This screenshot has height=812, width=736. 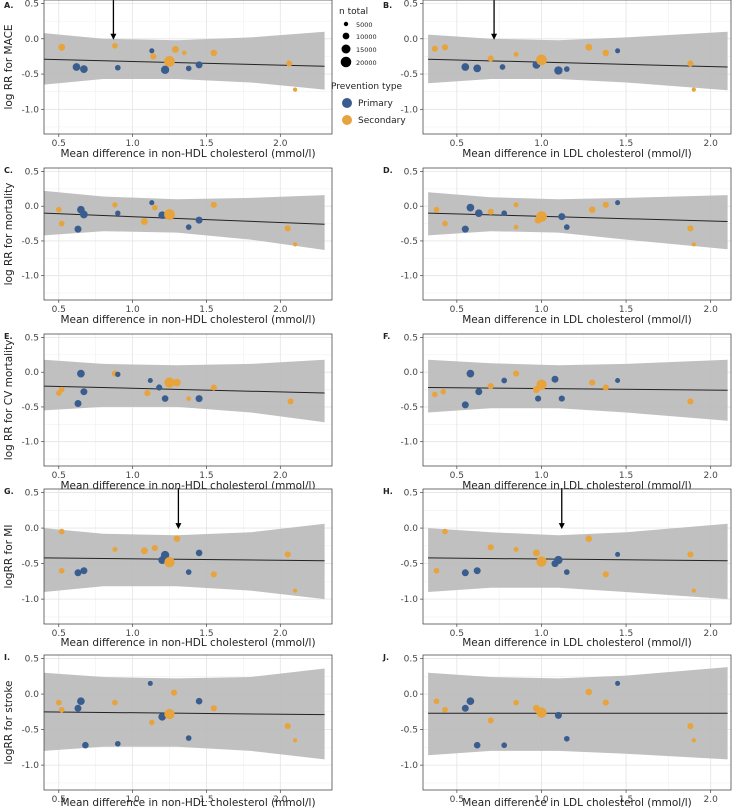 I want to click on panel-g-xtick-label: 0.5, so click(x=59, y=634).